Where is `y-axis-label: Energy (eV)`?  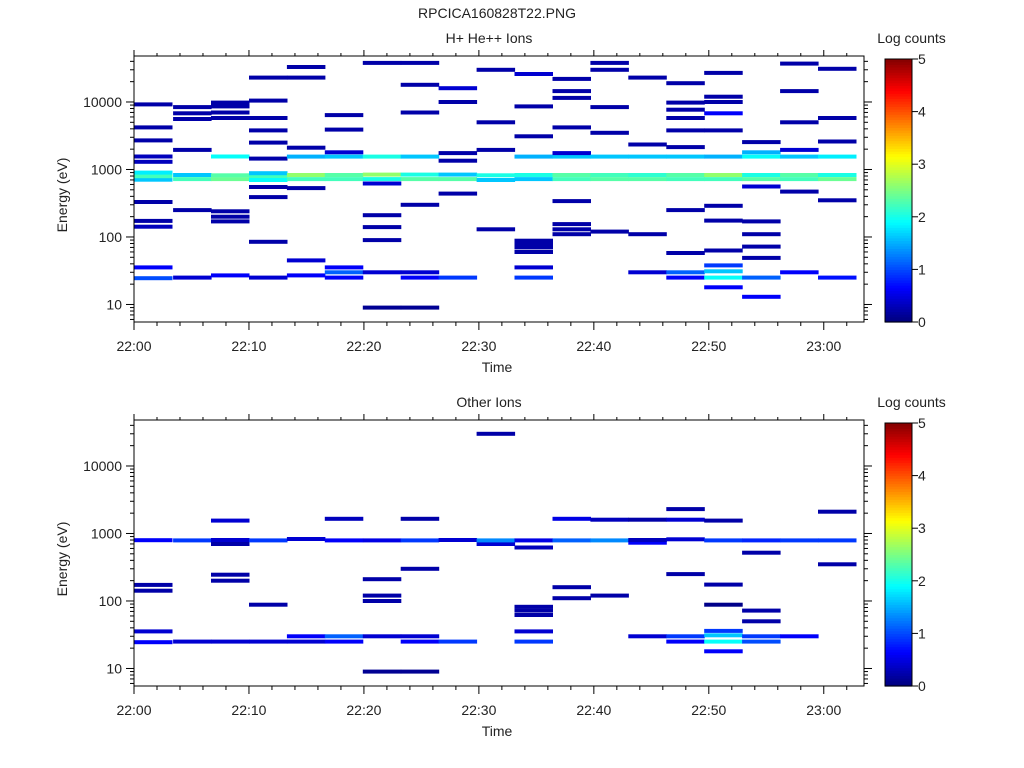
y-axis-label: Energy (eV) is located at coordinates (62, 559).